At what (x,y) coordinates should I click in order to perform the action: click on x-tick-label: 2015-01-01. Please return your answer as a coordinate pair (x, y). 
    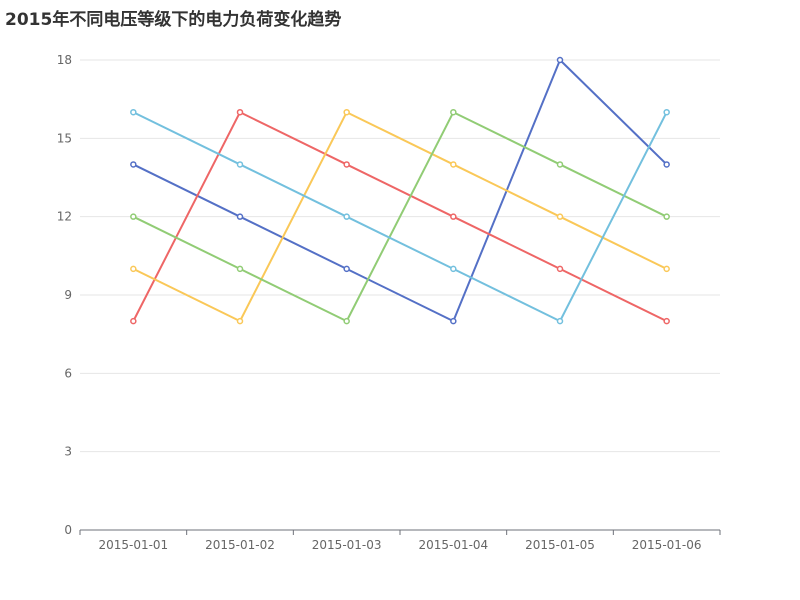
    Looking at the image, I should click on (133, 545).